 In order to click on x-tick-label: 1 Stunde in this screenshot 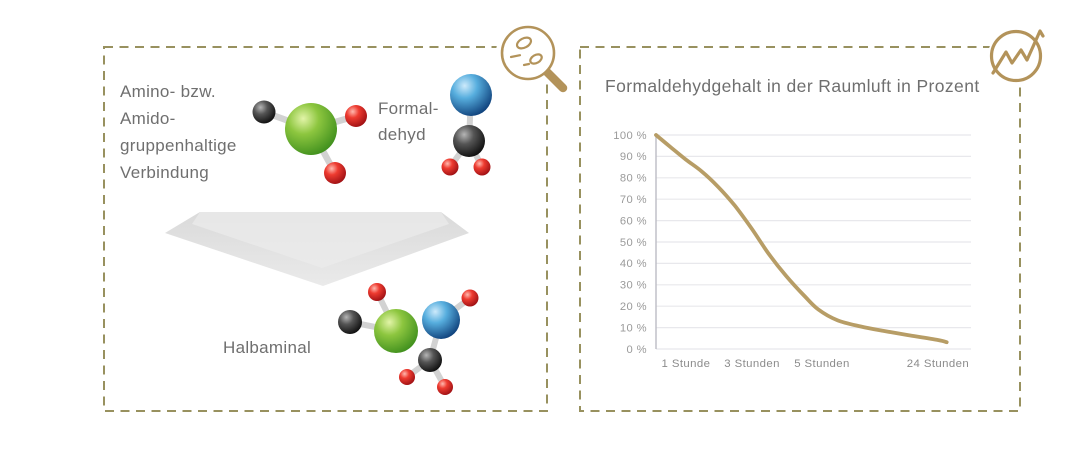, I will do `click(686, 364)`.